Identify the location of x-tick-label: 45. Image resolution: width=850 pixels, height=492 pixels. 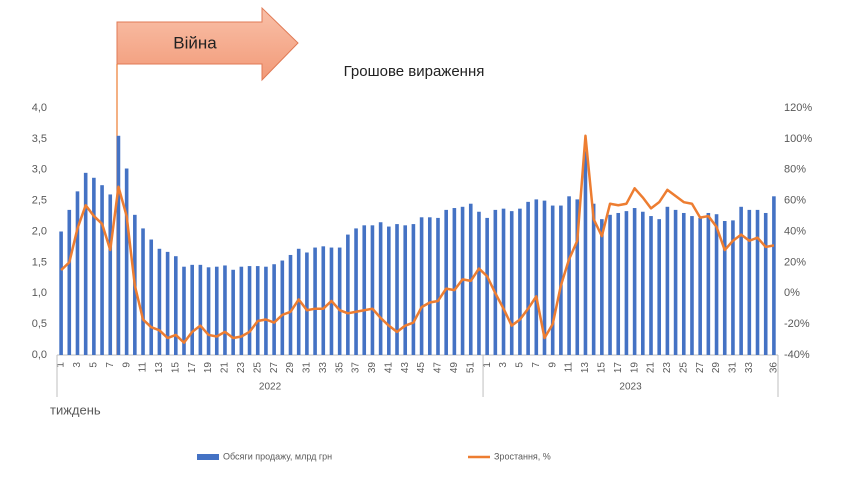
(421, 368).